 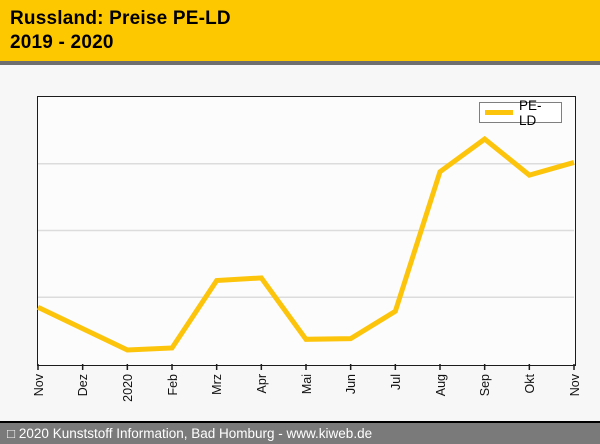 What do you see at coordinates (306, 384) in the screenshot?
I see `x-axis-label: Mai` at bounding box center [306, 384].